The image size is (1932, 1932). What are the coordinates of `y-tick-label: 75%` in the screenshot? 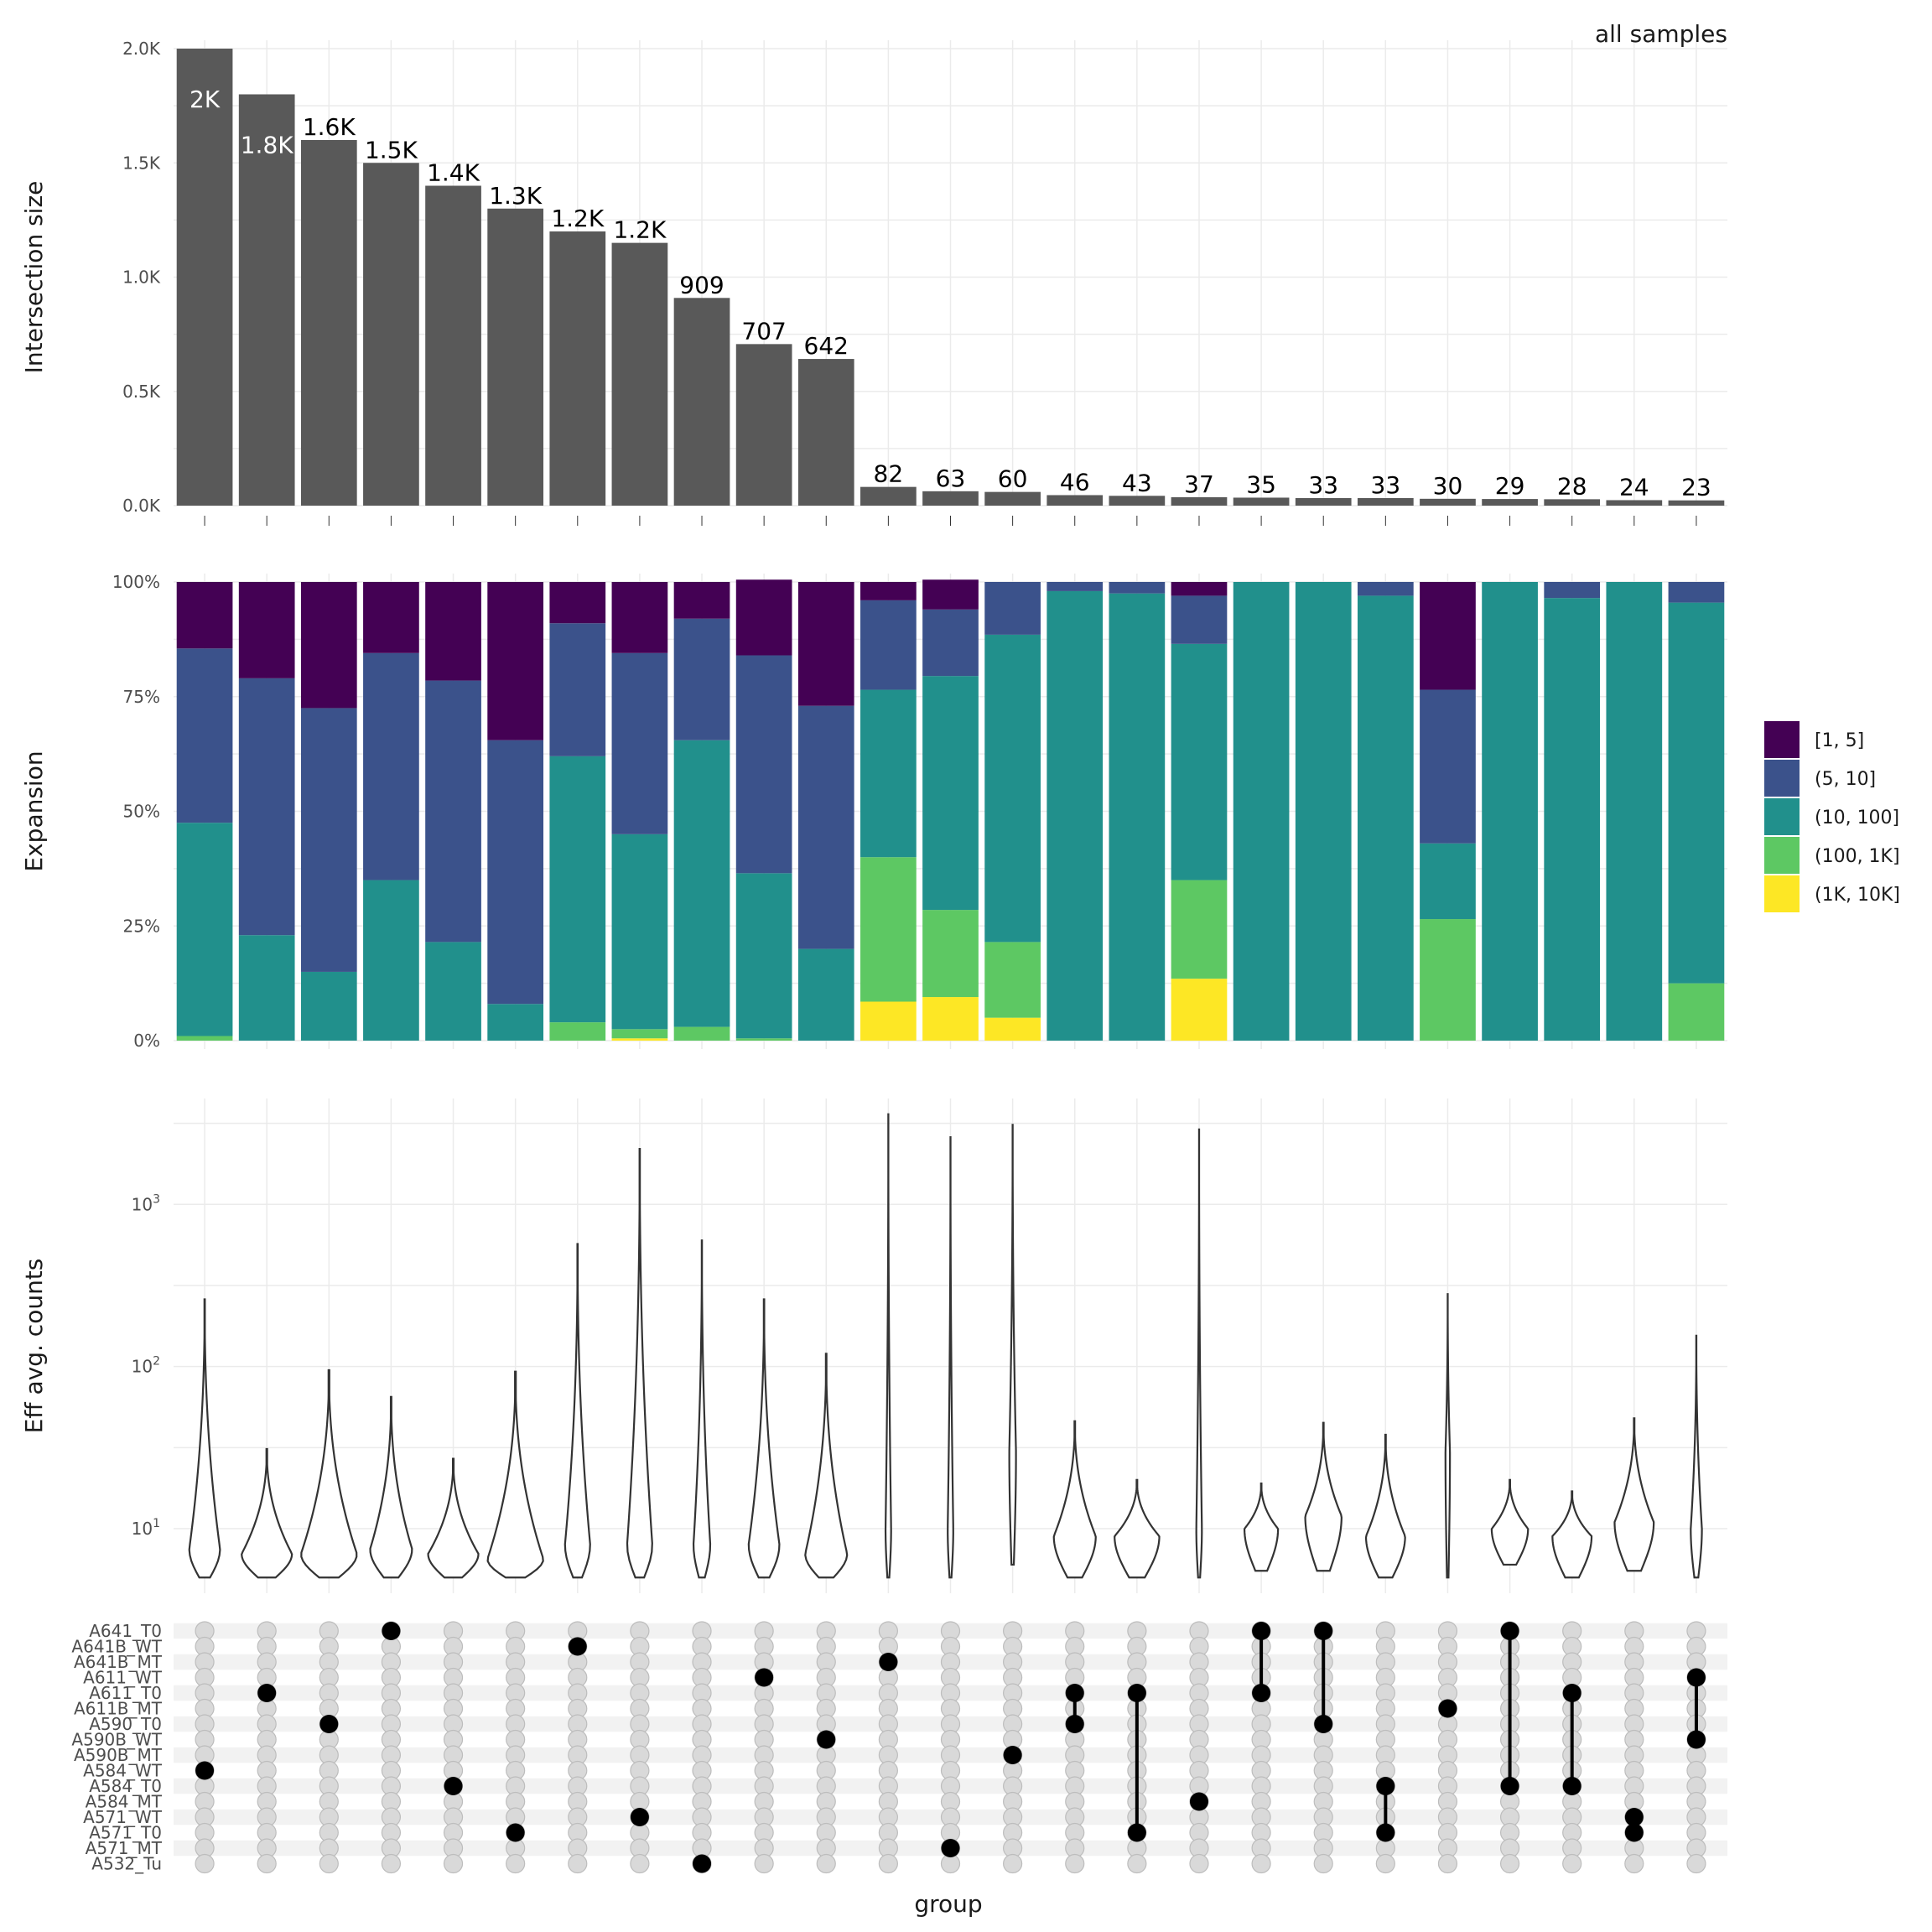 It's located at (141, 697).